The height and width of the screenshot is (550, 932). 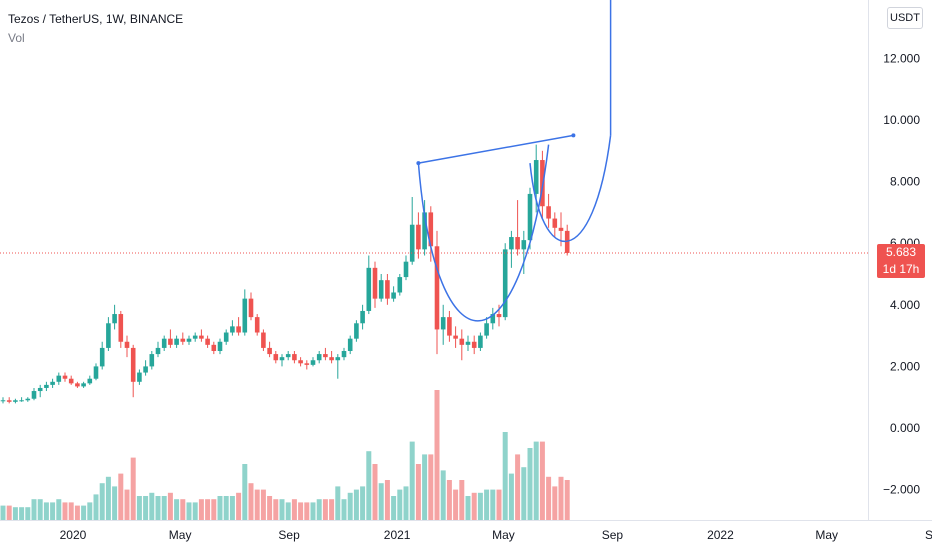 I want to click on time-tick-label: 2022, so click(x=720, y=535).